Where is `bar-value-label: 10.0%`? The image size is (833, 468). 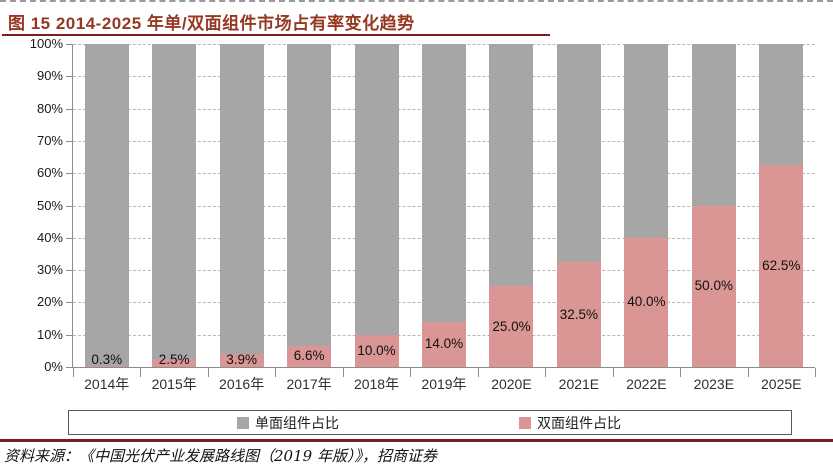
bar-value-label: 10.0% is located at coordinates (376, 350).